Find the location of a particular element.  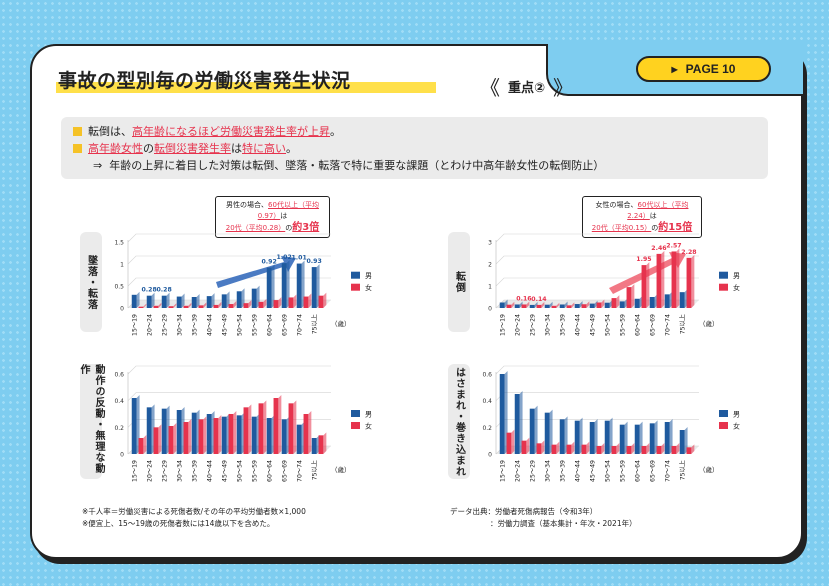

data-source-1: データ出典：労働者死傷病報告（令和3年） is located at coordinates (524, 511).